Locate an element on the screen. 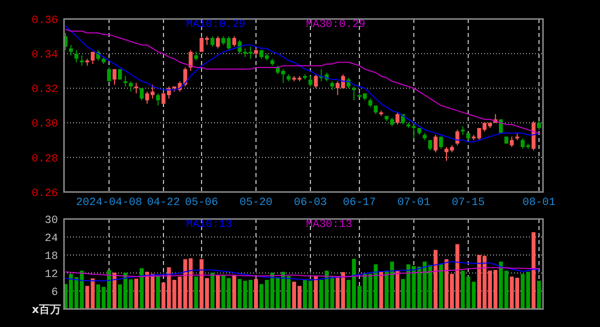  y-tick-label: 0.36 is located at coordinates (45, 20).